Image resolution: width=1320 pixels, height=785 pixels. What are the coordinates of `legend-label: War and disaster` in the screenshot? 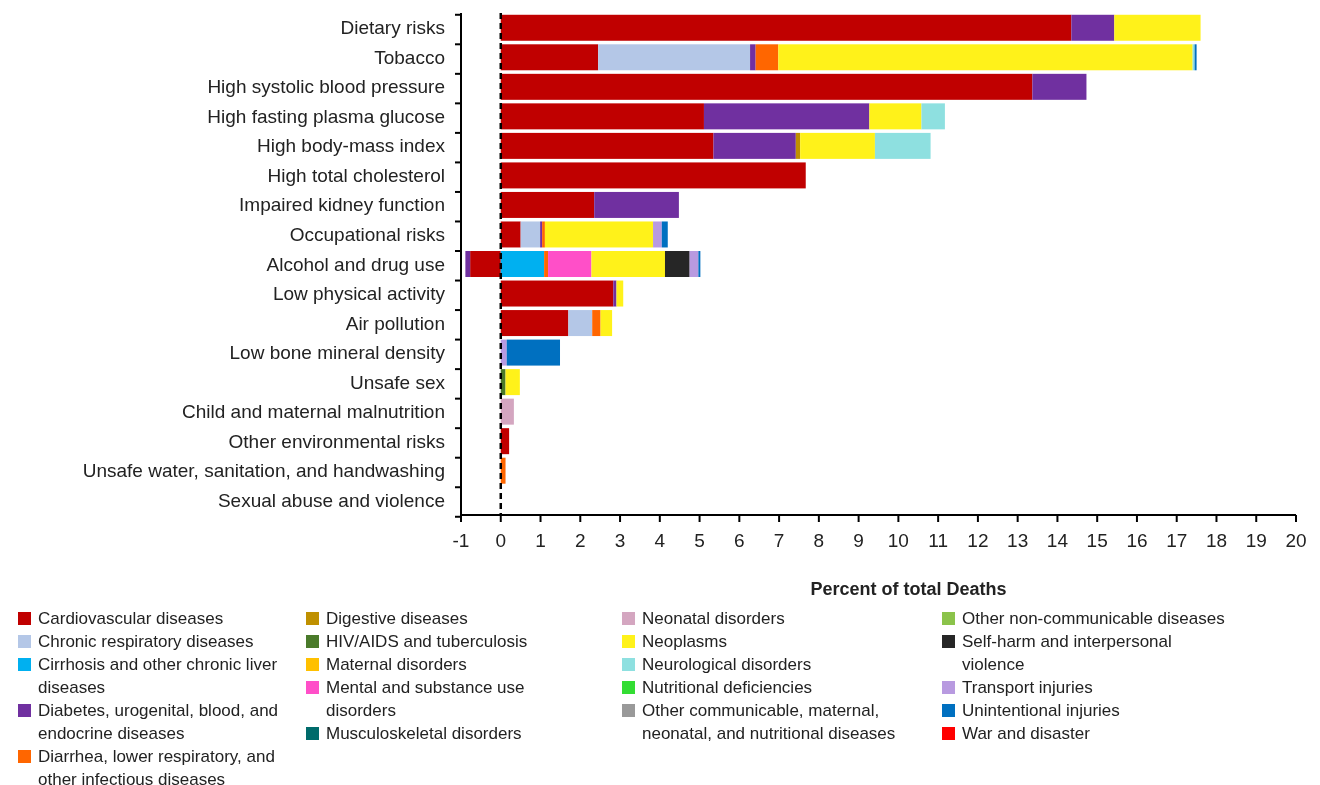 It's located at (1026, 733).